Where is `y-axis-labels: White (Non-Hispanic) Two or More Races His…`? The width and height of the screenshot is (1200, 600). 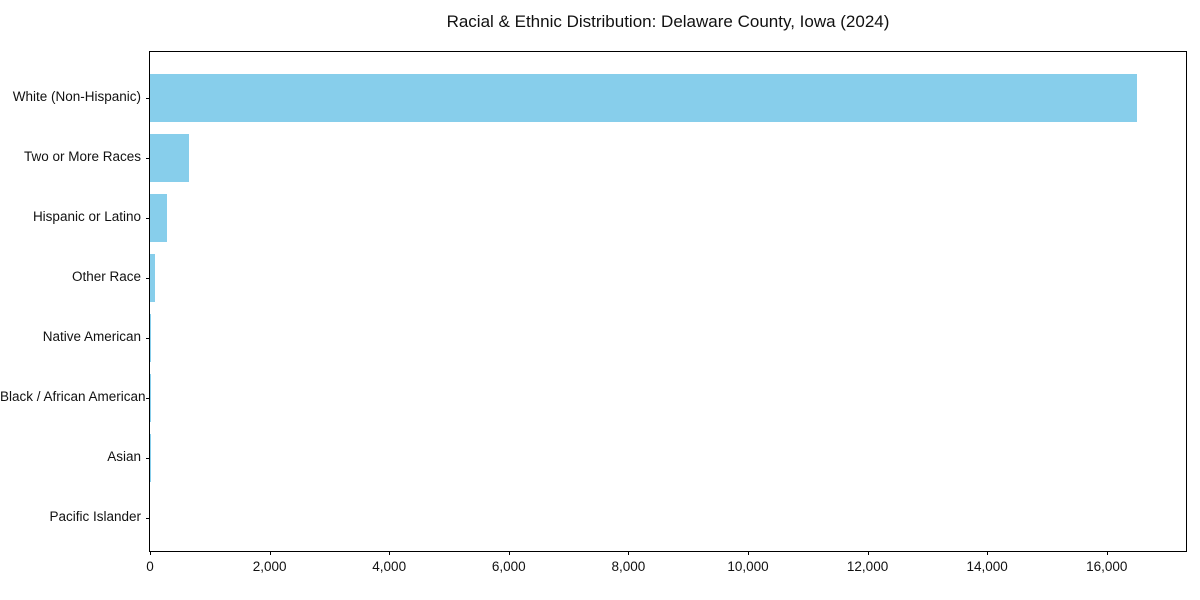
y-axis-labels: White (Non-Hispanic) Two or More Races His… is located at coordinates (73, 301).